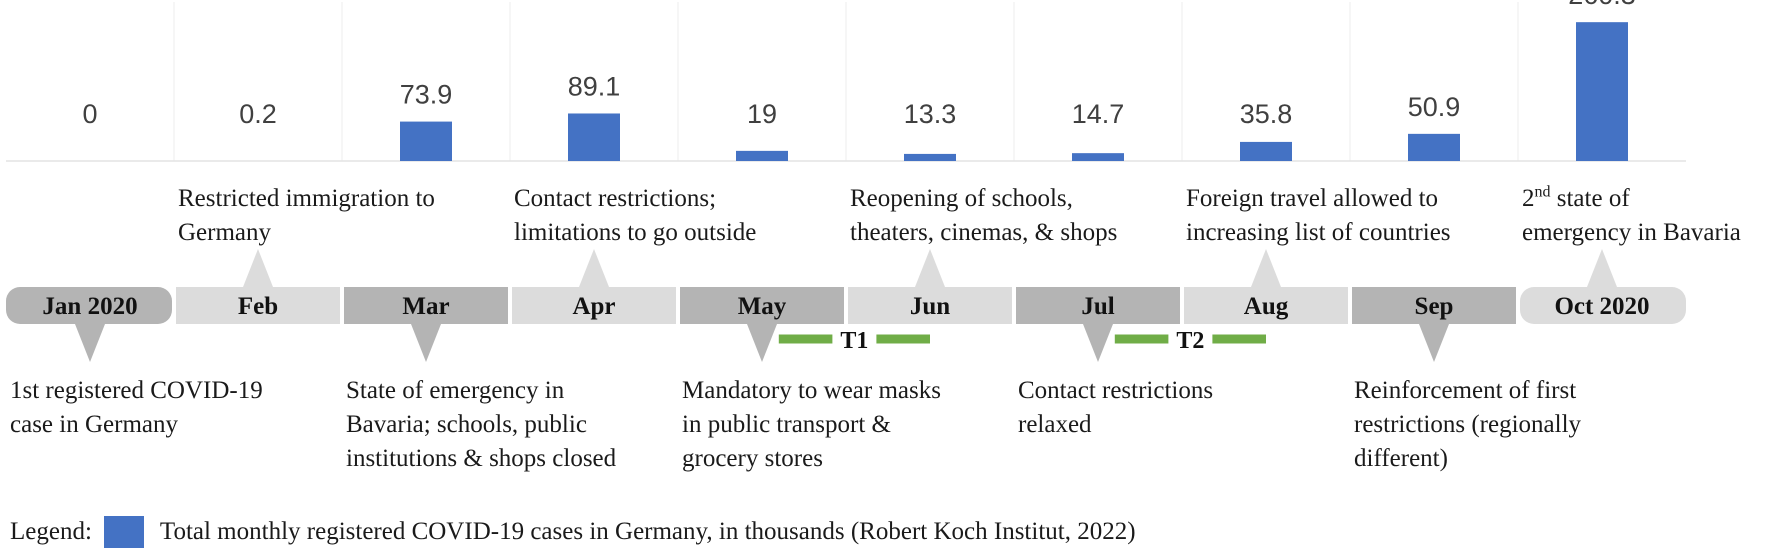  Describe the element at coordinates (854, 341) in the screenshot. I see `time-point-label-1: T1` at that location.